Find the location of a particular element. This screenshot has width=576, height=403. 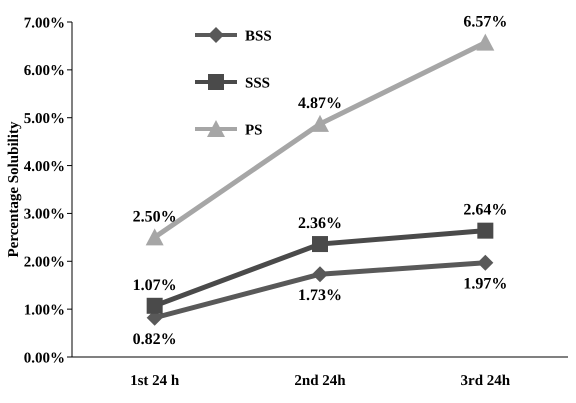

x-tick-label: 3rd 24h is located at coordinates (485, 381).